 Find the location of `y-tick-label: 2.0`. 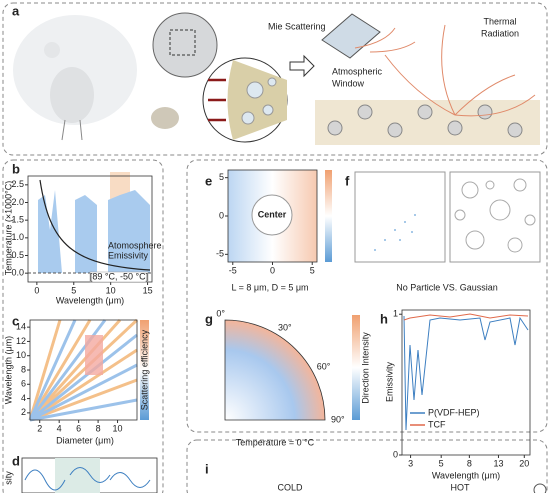

y-tick-label: 2.0 is located at coordinates (17, 202).